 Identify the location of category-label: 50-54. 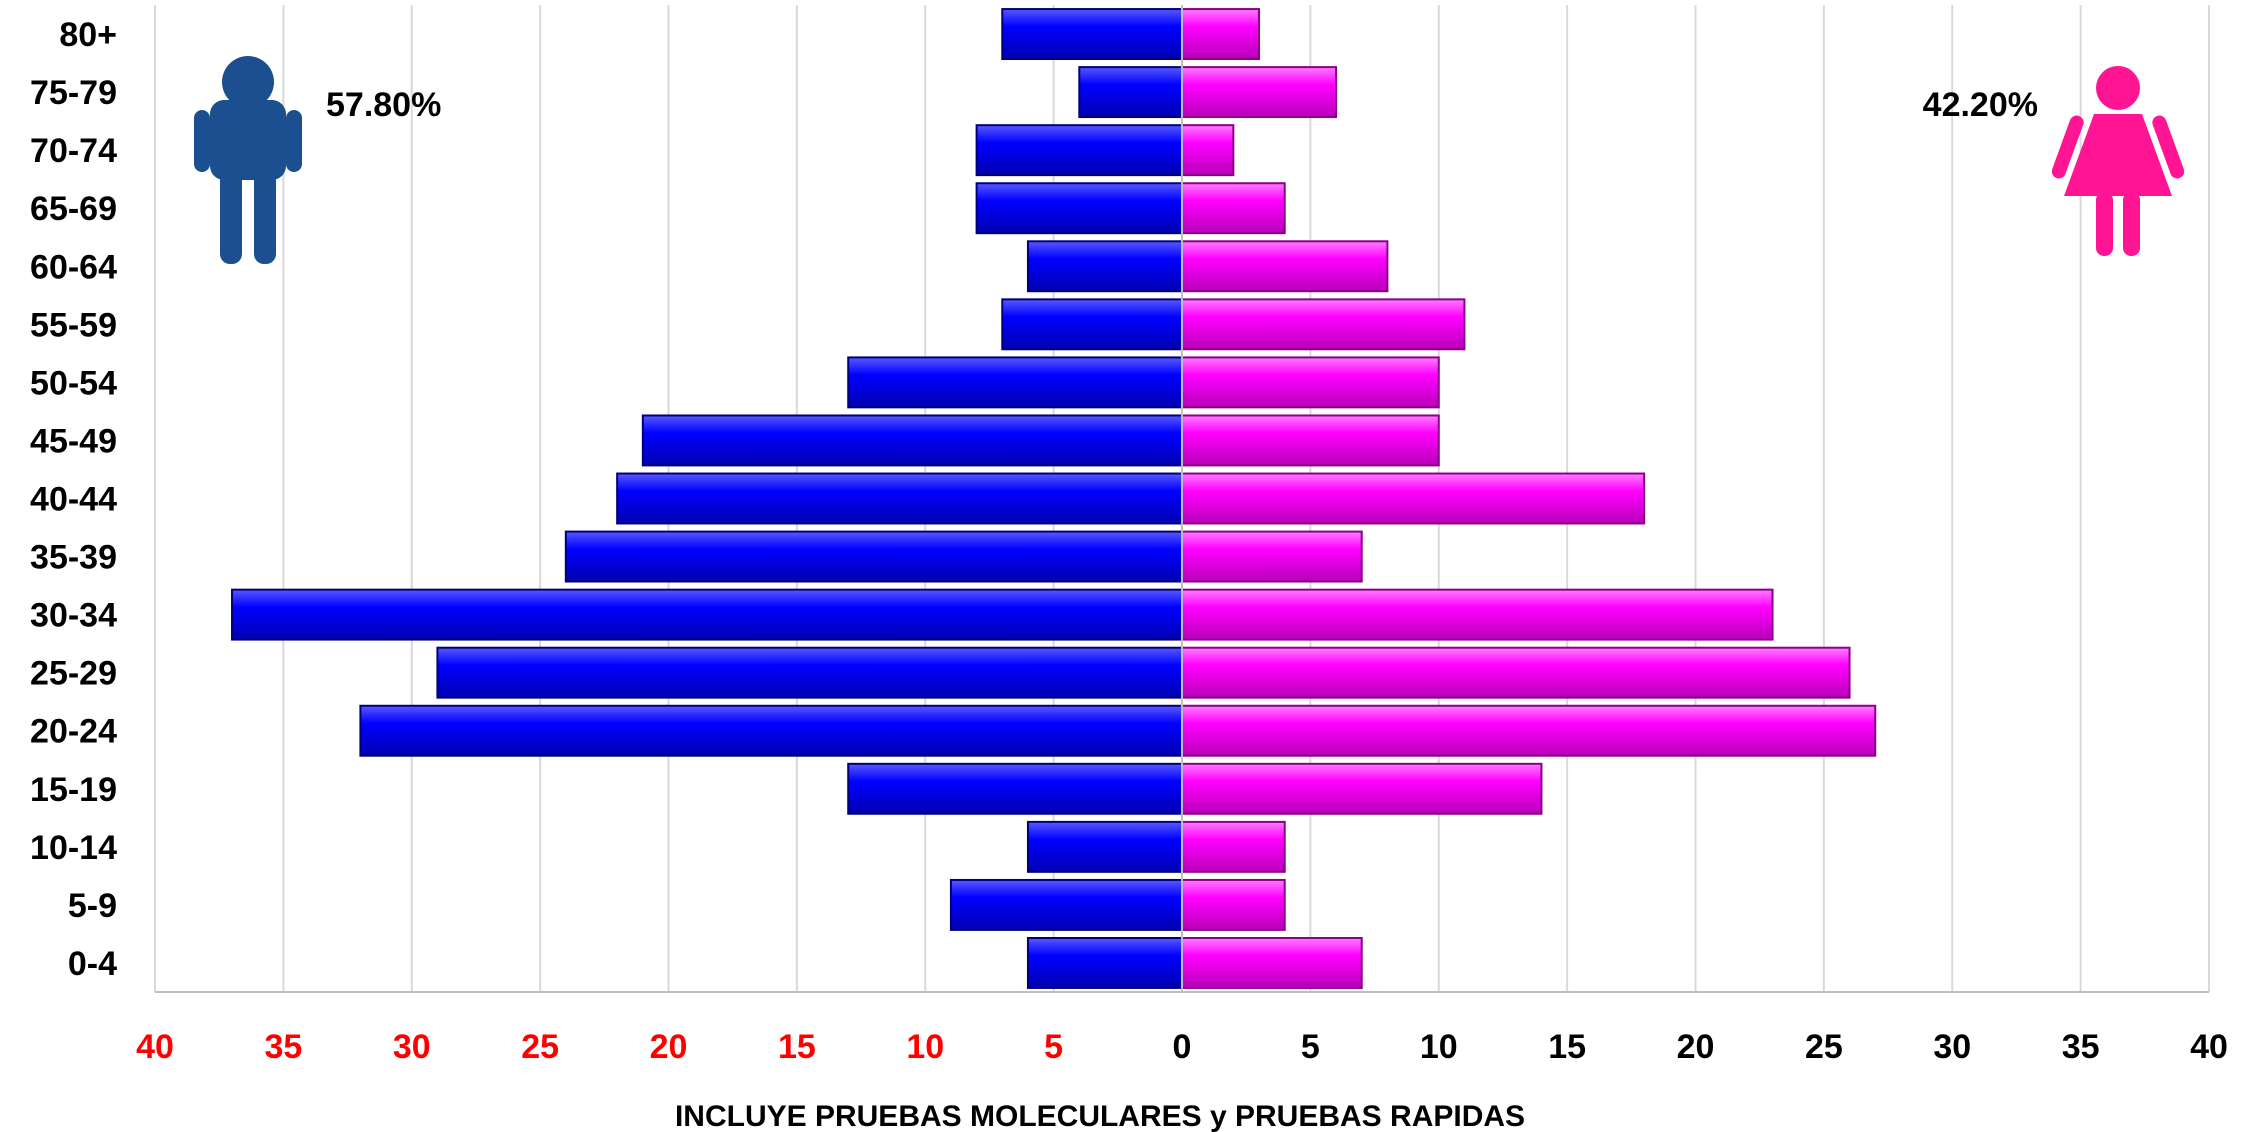
(73, 383).